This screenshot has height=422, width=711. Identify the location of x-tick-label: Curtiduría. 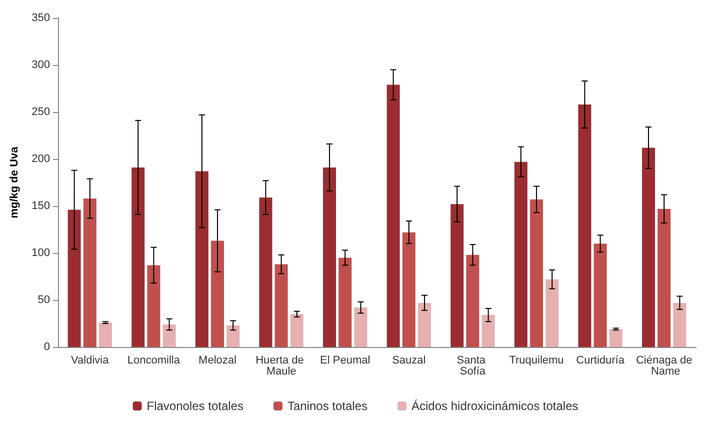
(601, 360).